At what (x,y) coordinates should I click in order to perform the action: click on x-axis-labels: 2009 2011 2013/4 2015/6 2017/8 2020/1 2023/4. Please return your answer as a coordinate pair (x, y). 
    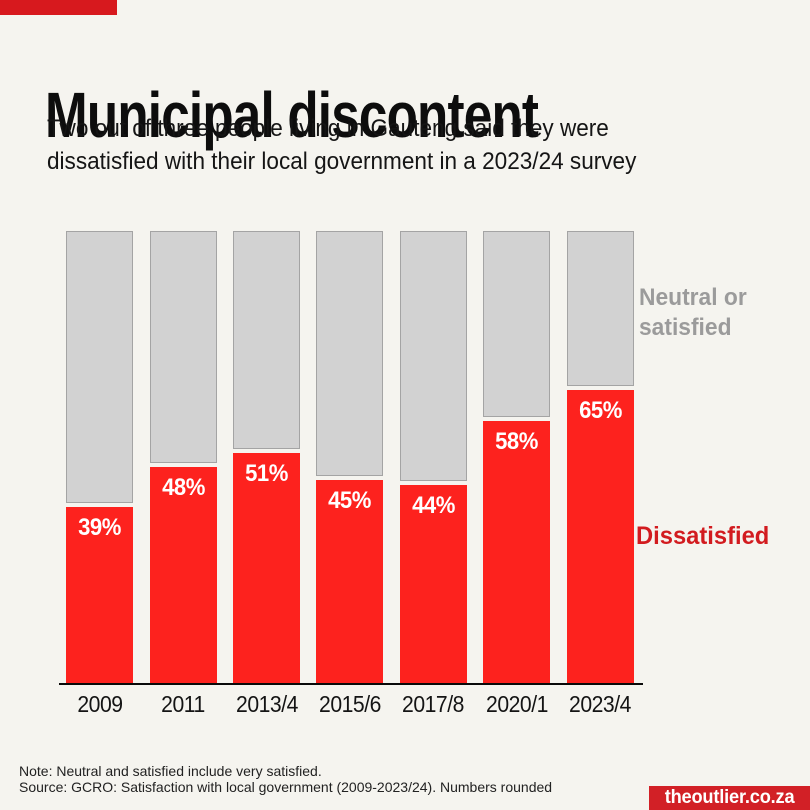
    Looking at the image, I should click on (405, 706).